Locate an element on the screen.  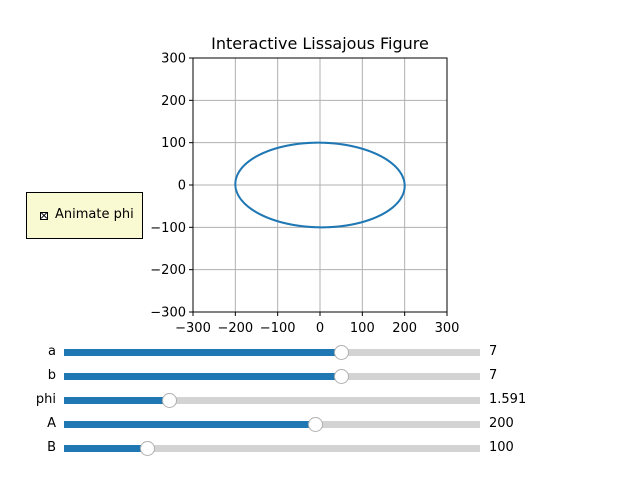
slider-label: a is located at coordinates (52, 351).